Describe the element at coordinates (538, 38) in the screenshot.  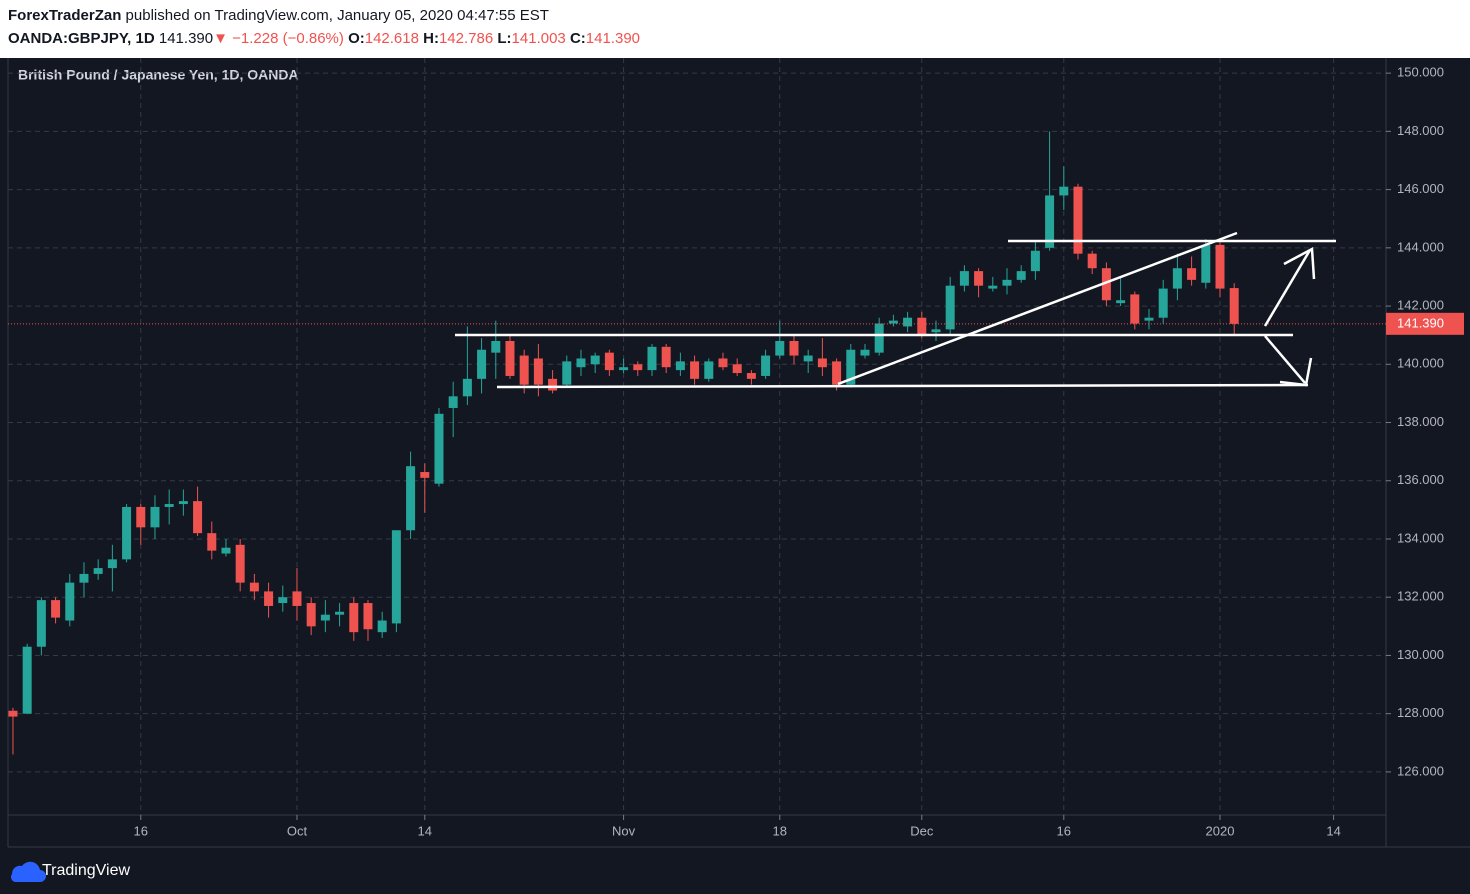
I see `ohlc-value: 141.003` at that location.